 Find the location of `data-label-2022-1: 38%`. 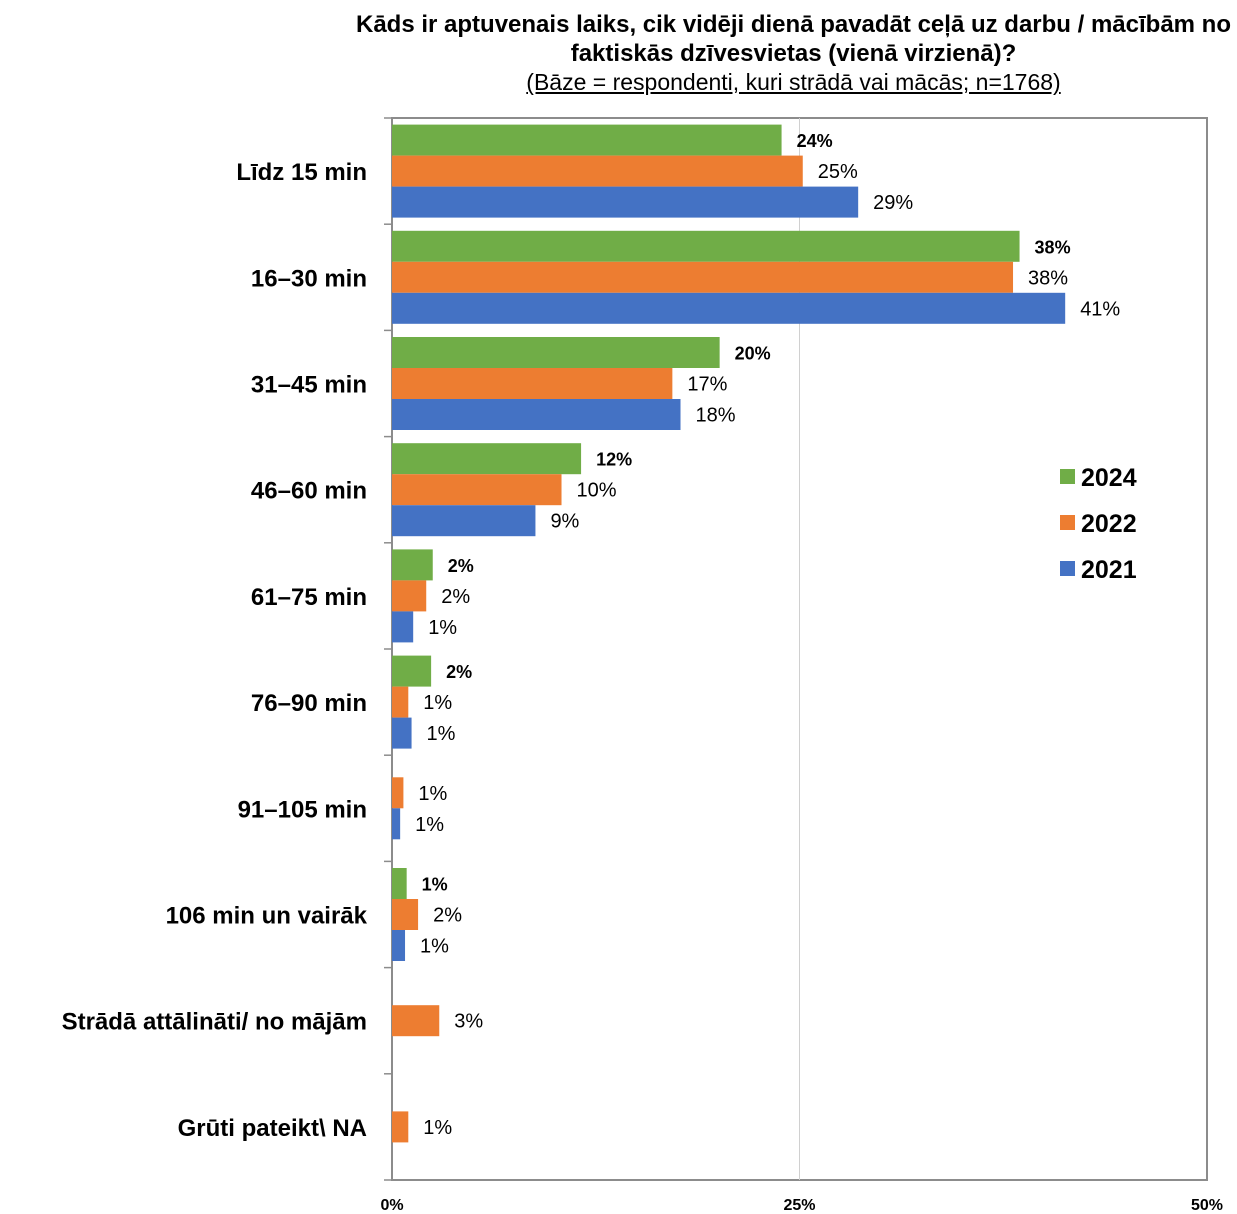

data-label-2022-1: 38% is located at coordinates (1048, 278).